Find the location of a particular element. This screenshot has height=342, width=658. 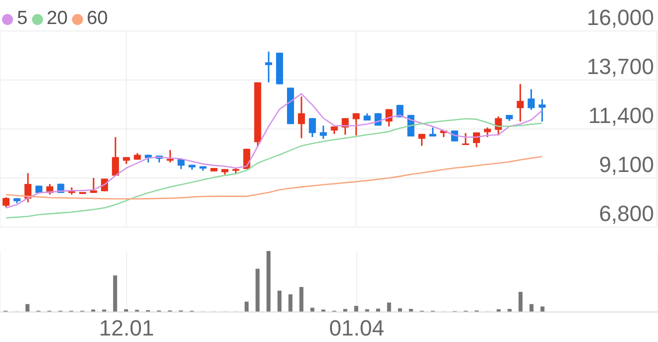

y-tick-label: 11,400 is located at coordinates (621, 115).